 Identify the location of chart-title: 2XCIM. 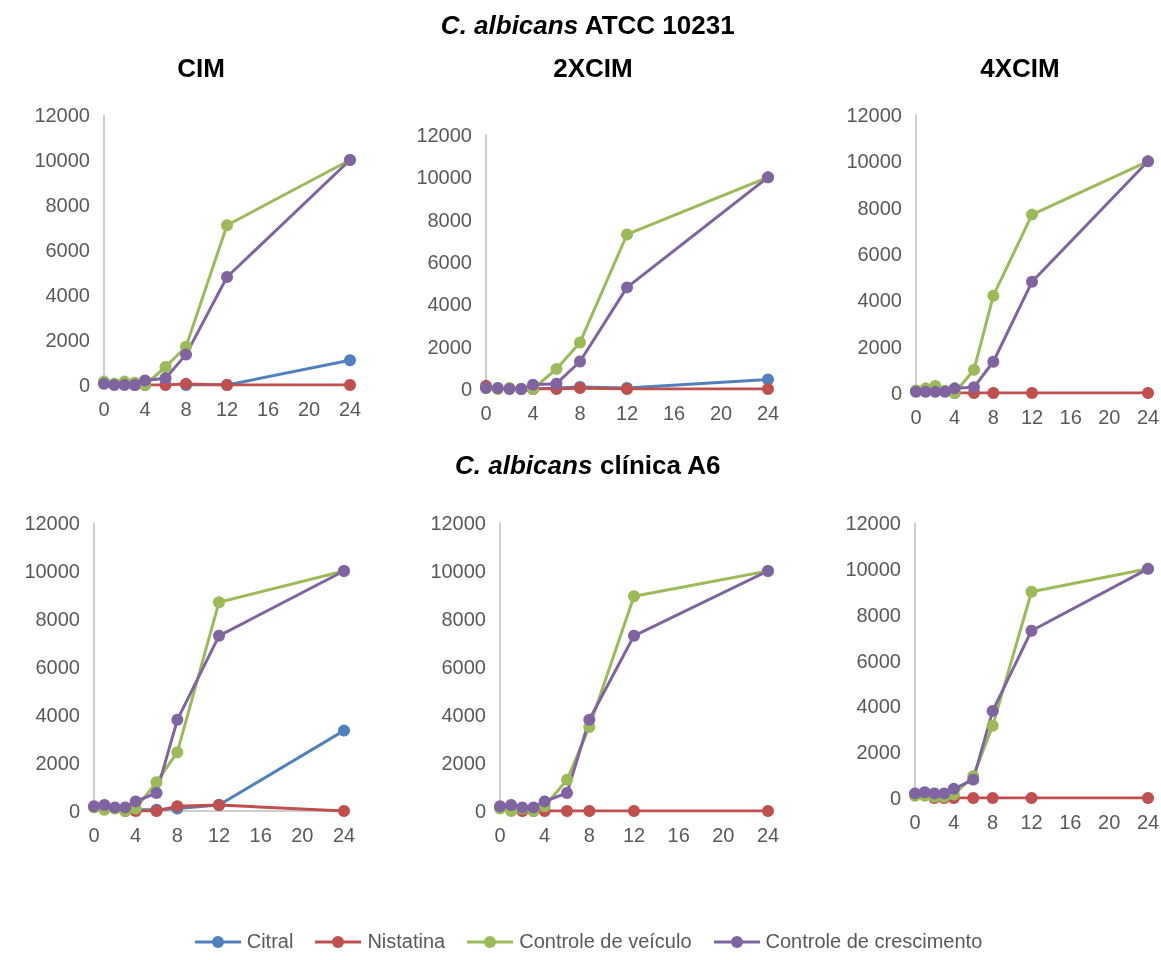
(593, 68).